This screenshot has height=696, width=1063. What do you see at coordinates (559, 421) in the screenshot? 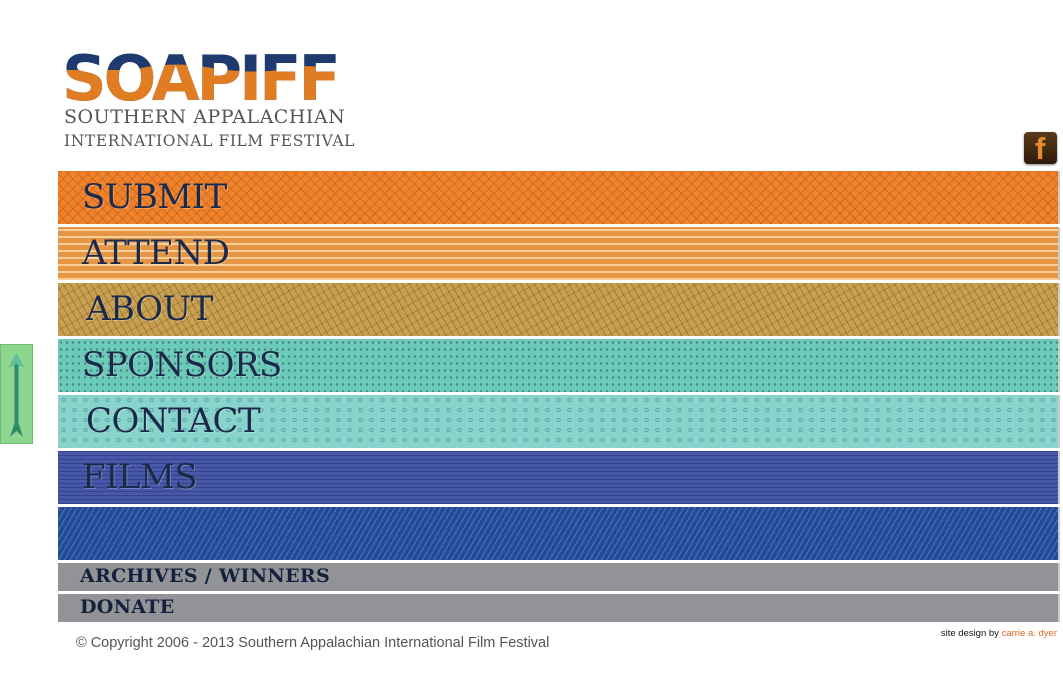
I see `nav-contact: CONTACT` at bounding box center [559, 421].